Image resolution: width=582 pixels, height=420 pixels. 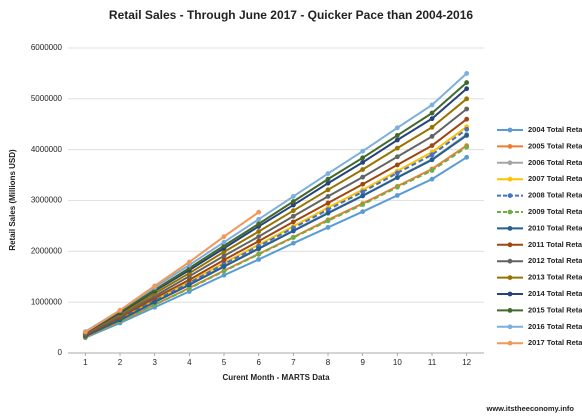 What do you see at coordinates (60, 352) in the screenshot?
I see `y-tick-label: 0` at bounding box center [60, 352].